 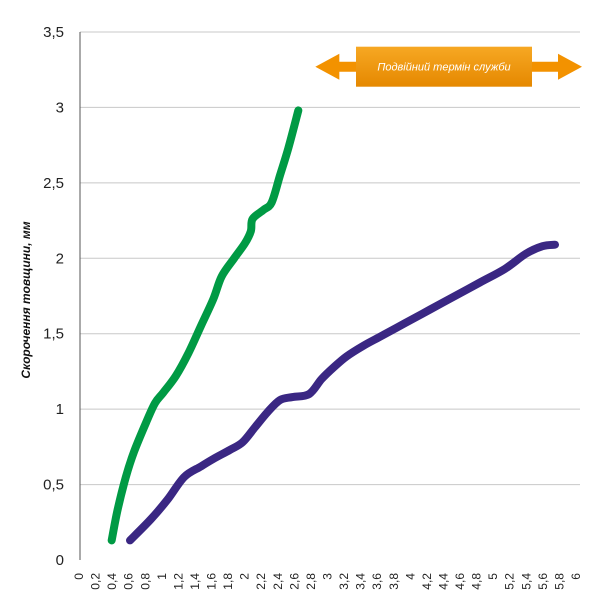 What do you see at coordinates (60, 409) in the screenshot?
I see `y-tick-label: 1` at bounding box center [60, 409].